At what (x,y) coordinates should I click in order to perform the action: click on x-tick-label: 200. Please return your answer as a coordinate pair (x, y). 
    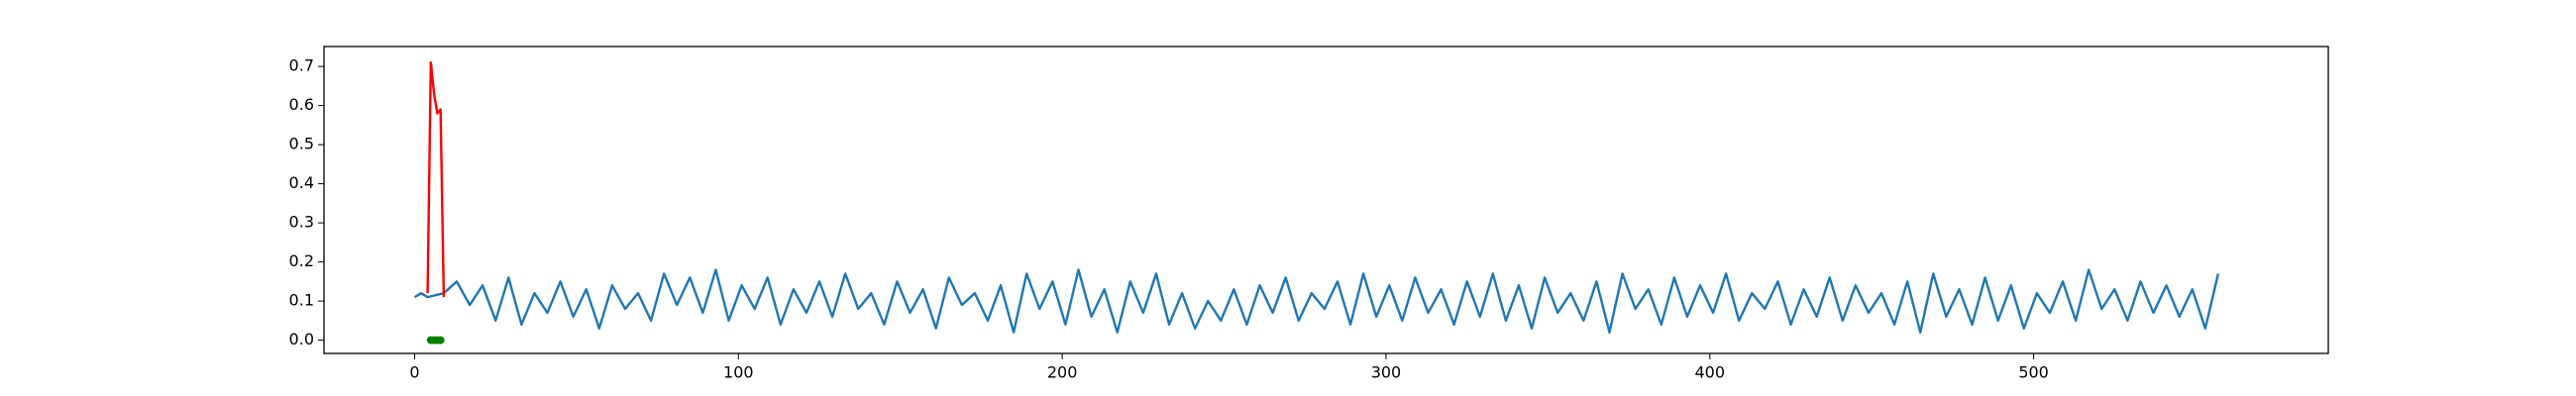
    Looking at the image, I should click on (1063, 372).